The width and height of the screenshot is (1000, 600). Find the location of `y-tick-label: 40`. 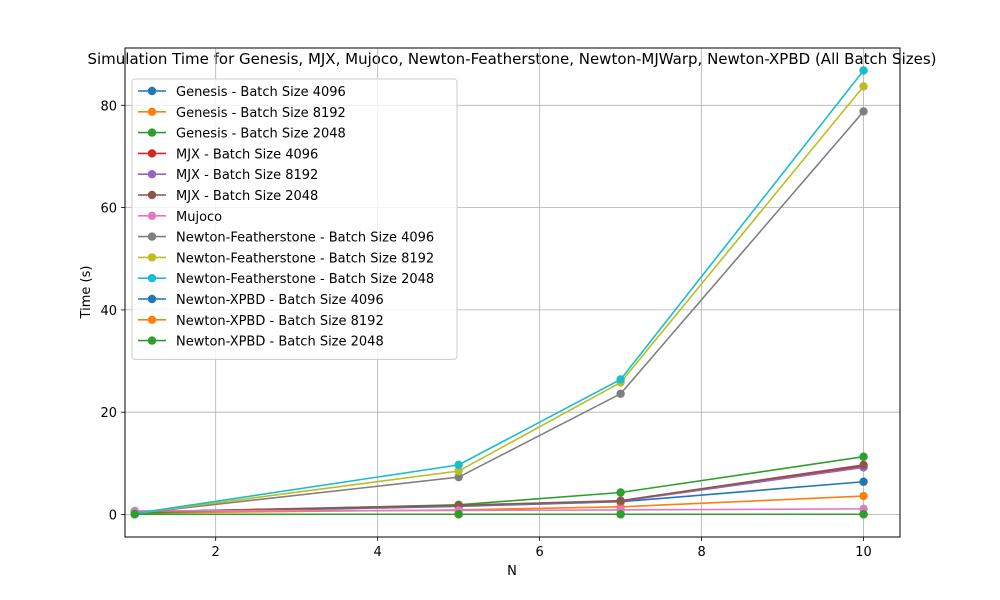

y-tick-label: 40 is located at coordinates (108, 311).